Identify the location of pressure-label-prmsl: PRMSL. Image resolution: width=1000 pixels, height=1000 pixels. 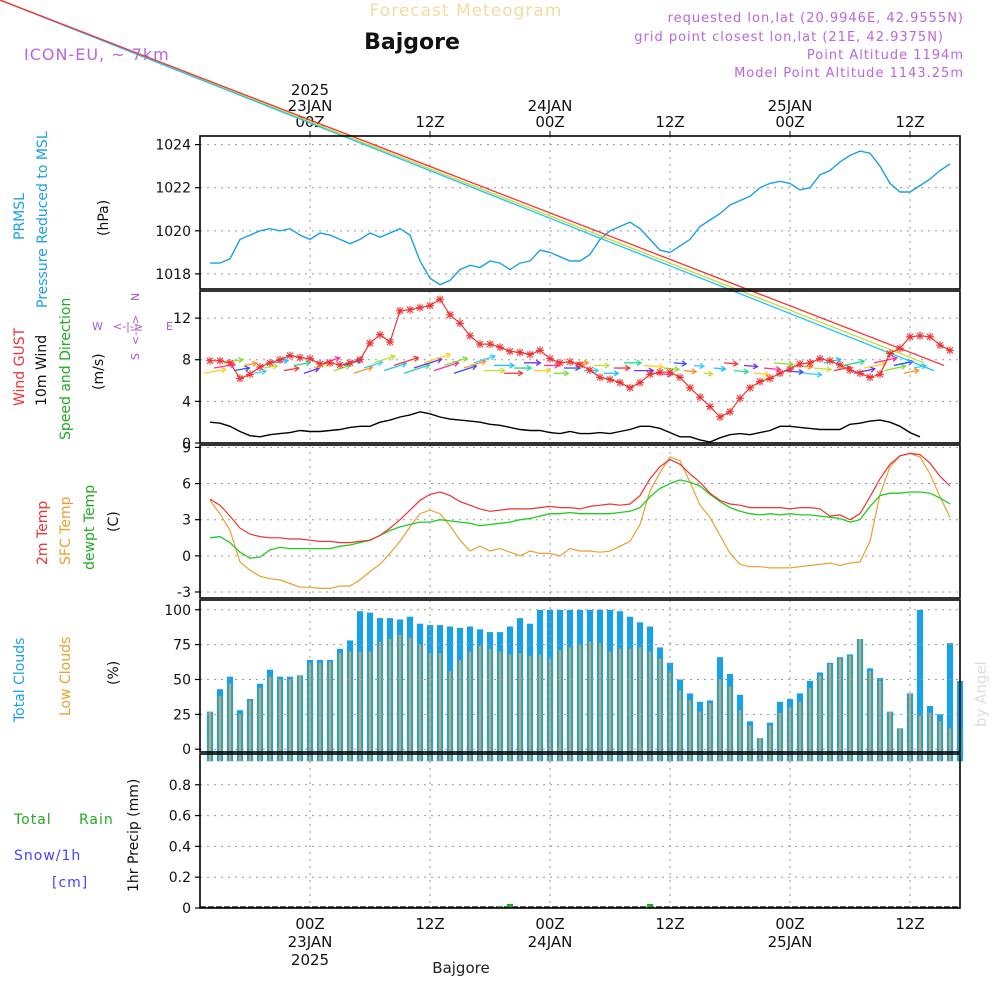
(20, 216).